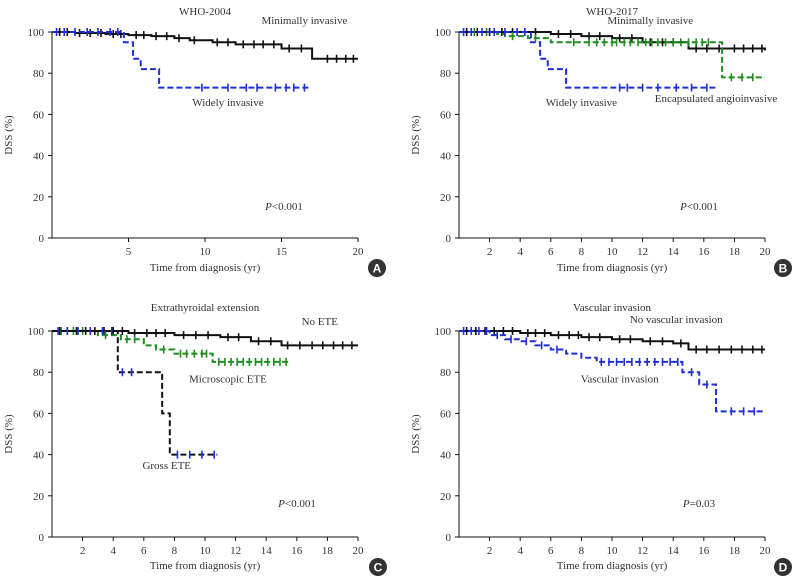 This screenshot has width=798, height=584. What do you see at coordinates (282, 252) in the screenshot?
I see `x-tick-label: 15` at bounding box center [282, 252].